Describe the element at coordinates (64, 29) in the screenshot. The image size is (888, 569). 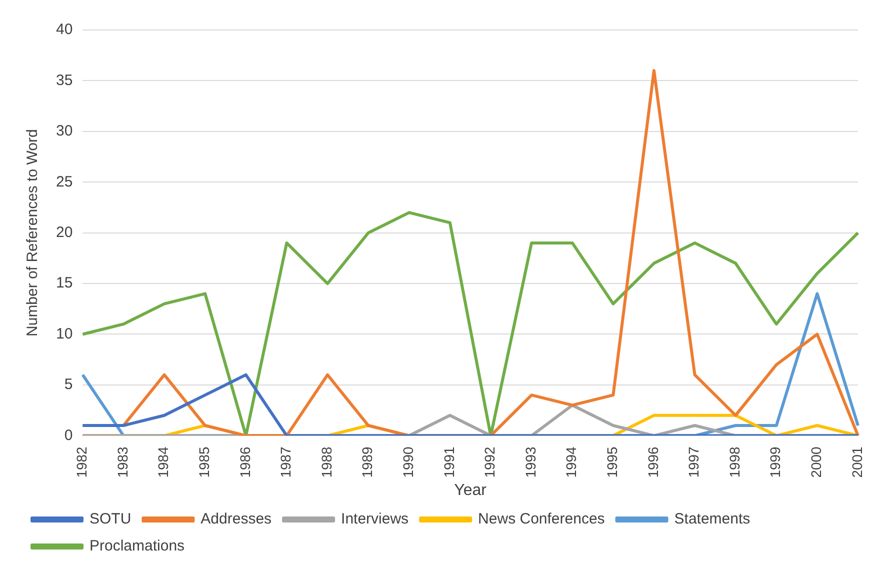
I see `y-tick-label: 40` at that location.